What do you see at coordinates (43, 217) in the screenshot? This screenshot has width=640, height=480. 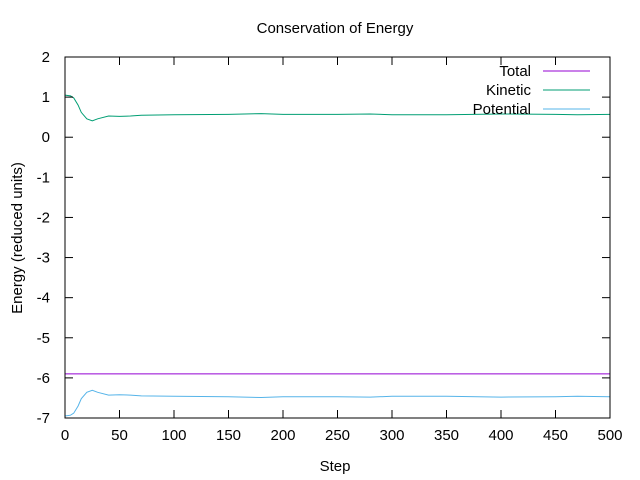 I see `y-tick-label: -2` at bounding box center [43, 217].